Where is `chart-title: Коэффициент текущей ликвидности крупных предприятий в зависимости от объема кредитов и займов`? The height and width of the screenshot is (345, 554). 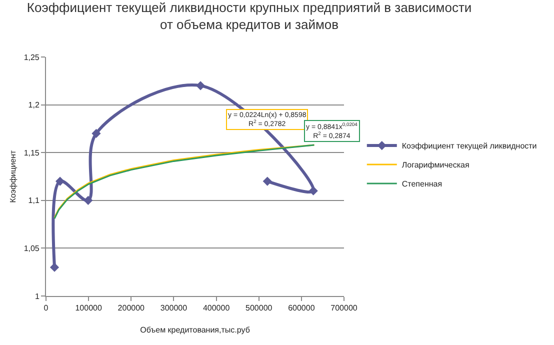
chart-title: Коэффициент текущей ликвидности крупных предприятий в зависимости от объема кредитов и займов is located at coordinates (249, 16).